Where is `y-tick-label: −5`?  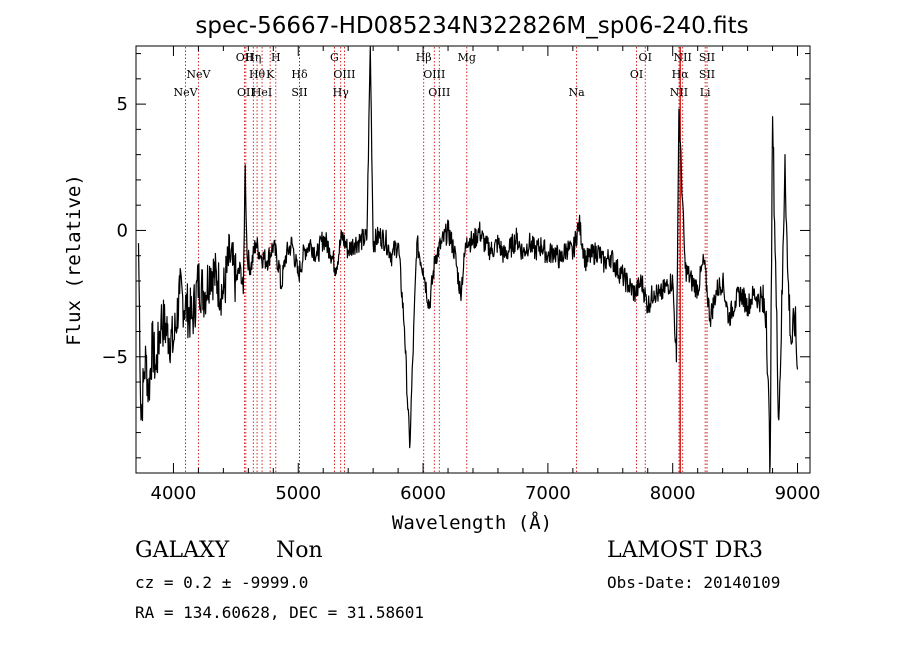 y-tick-label: −5 is located at coordinates (114, 357).